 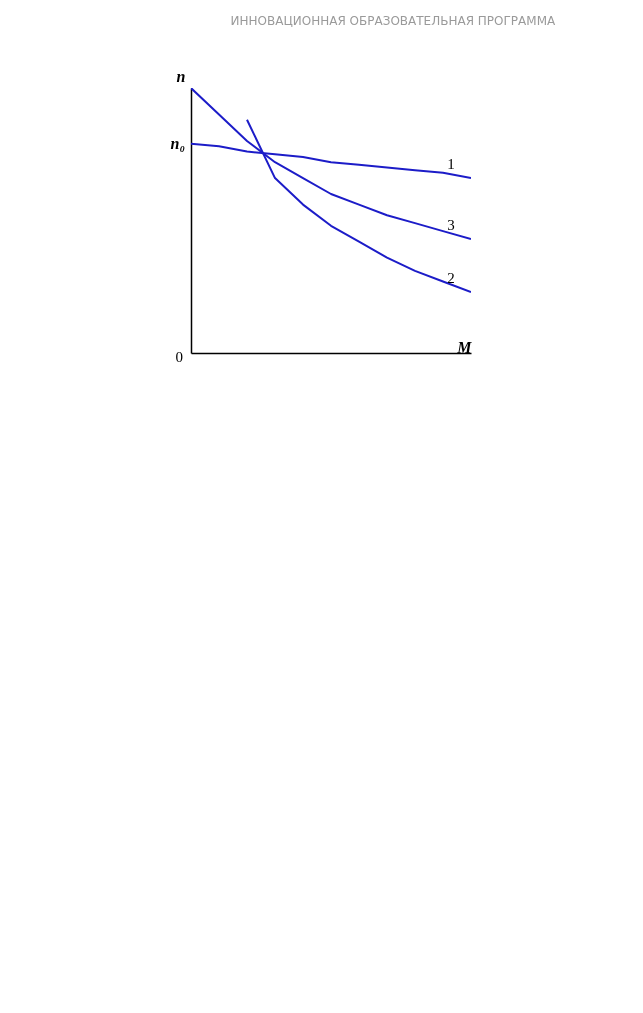 I want to click on series-label: 3, so click(x=451, y=225).